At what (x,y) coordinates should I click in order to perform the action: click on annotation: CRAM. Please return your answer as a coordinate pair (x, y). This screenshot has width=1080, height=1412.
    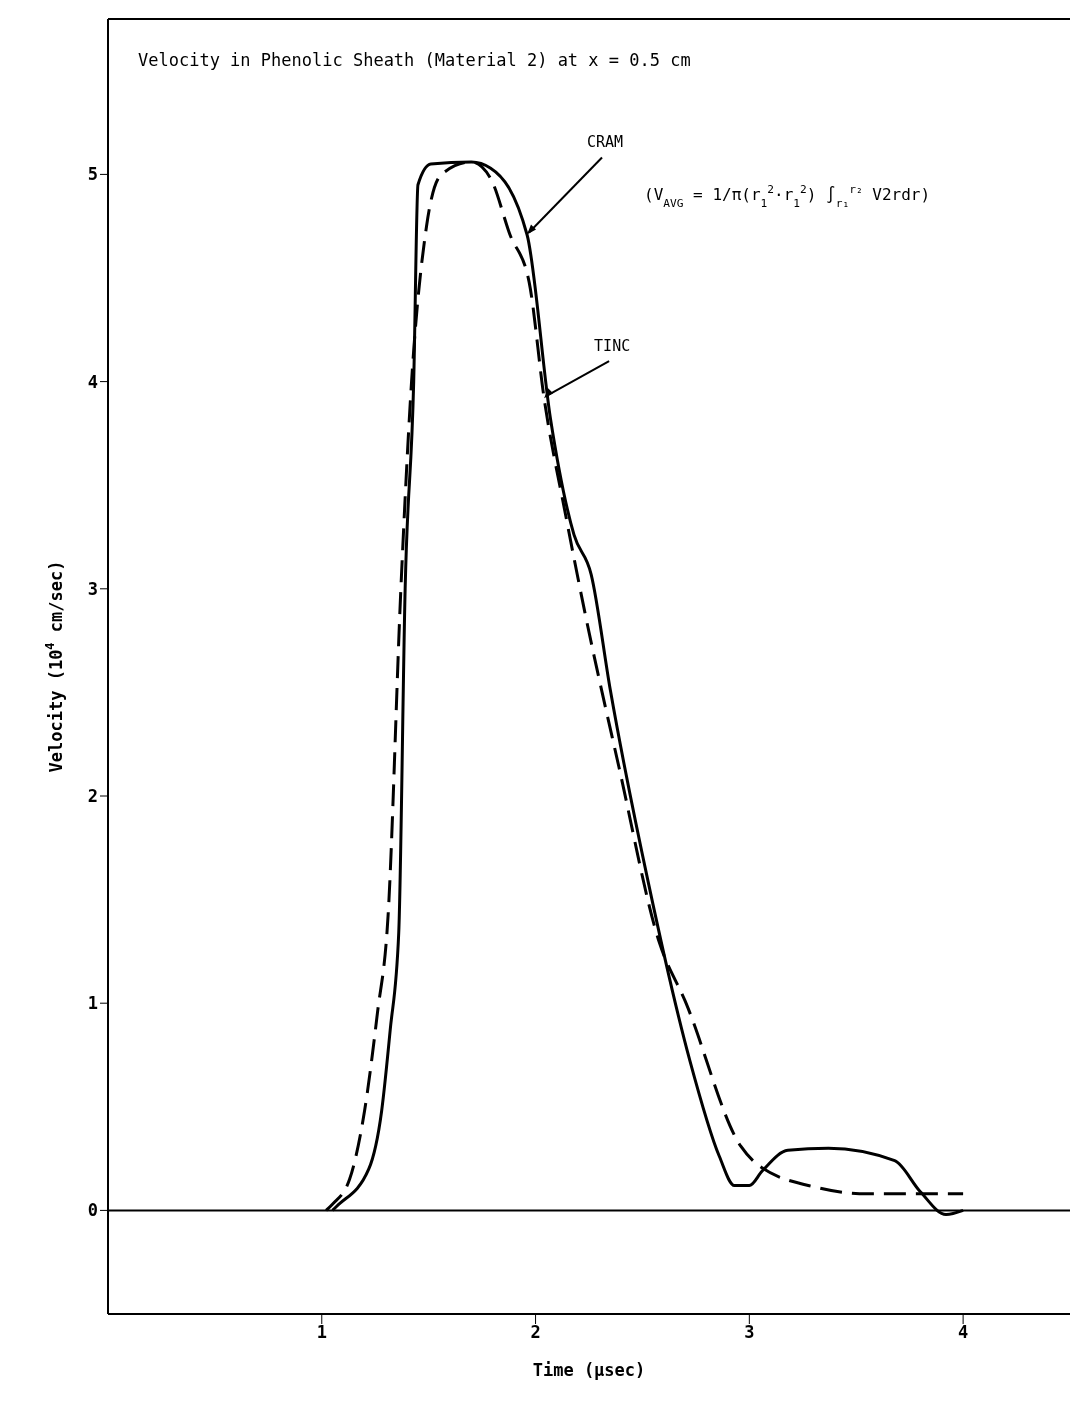
    Looking at the image, I should click on (605, 142).